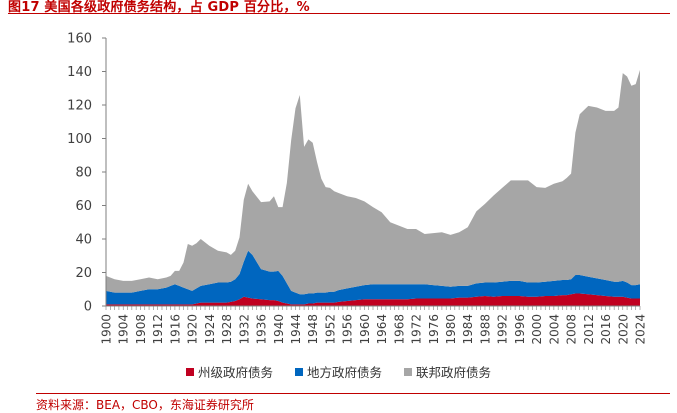 Image resolution: width=677 pixels, height=413 pixels. What do you see at coordinates (79, 39) in the screenshot?
I see `y-tick-label: 160` at bounding box center [79, 39].